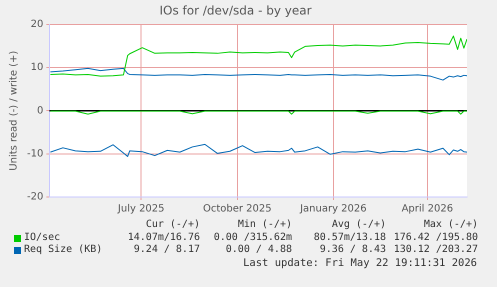 Image resolution: width=497 pixels, height=287 pixels. Describe the element at coordinates (14, 110) in the screenshot. I see `y-axis-title: Units read (-) / write (+)` at that location.